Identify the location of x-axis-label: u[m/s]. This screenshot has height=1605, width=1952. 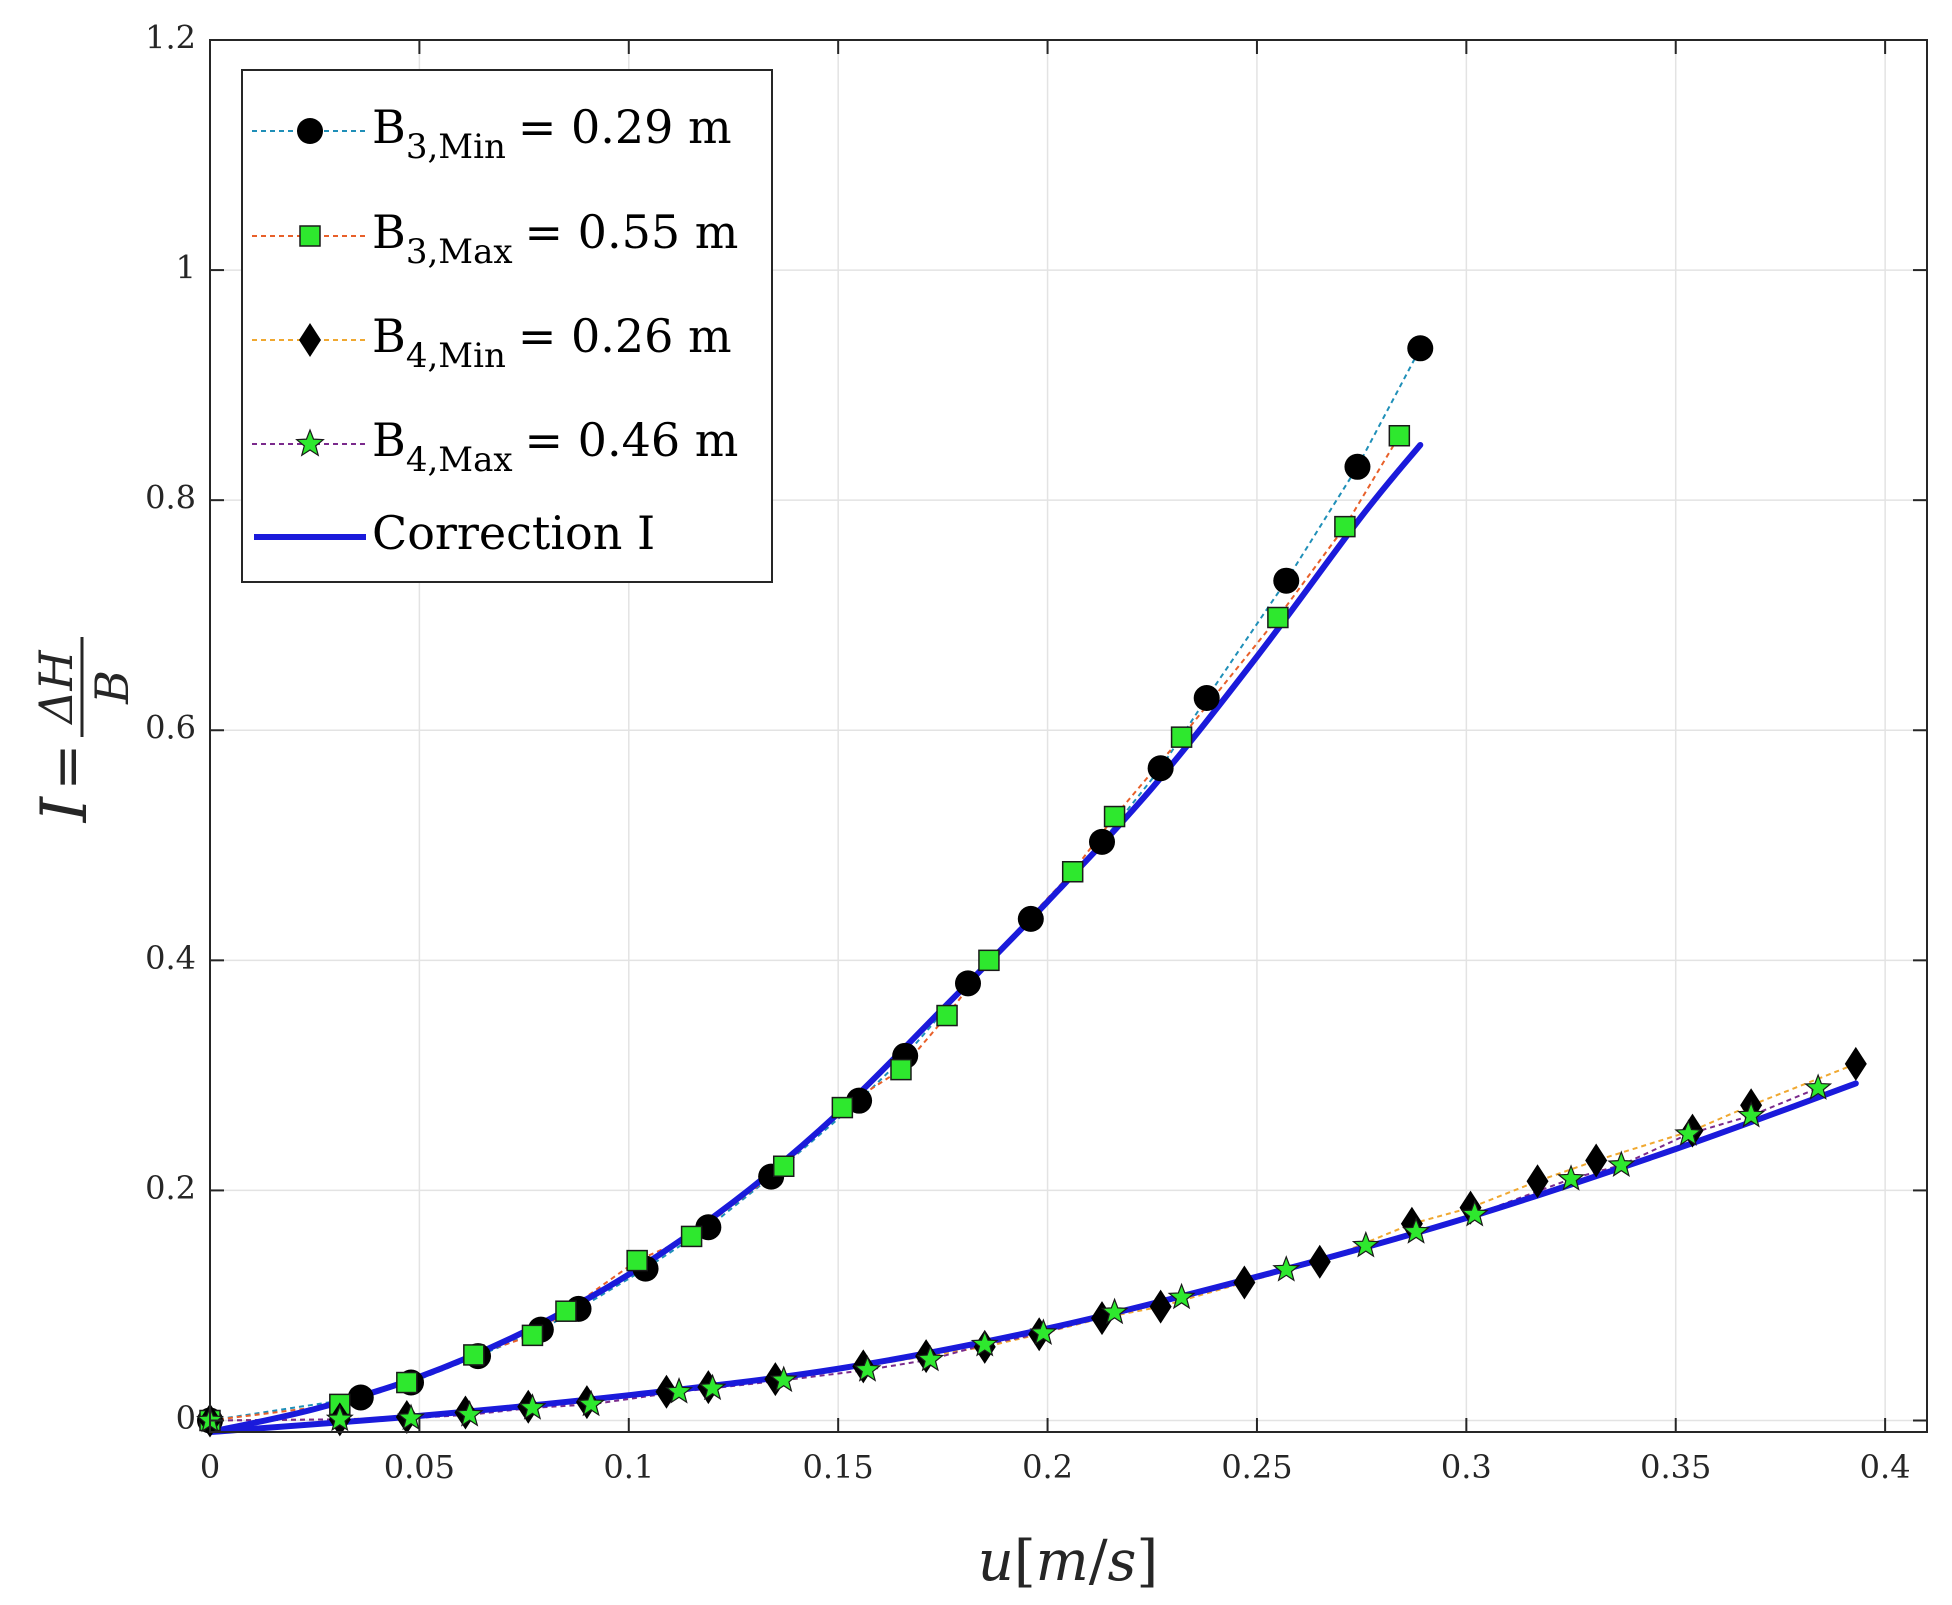
(1068, 1561).